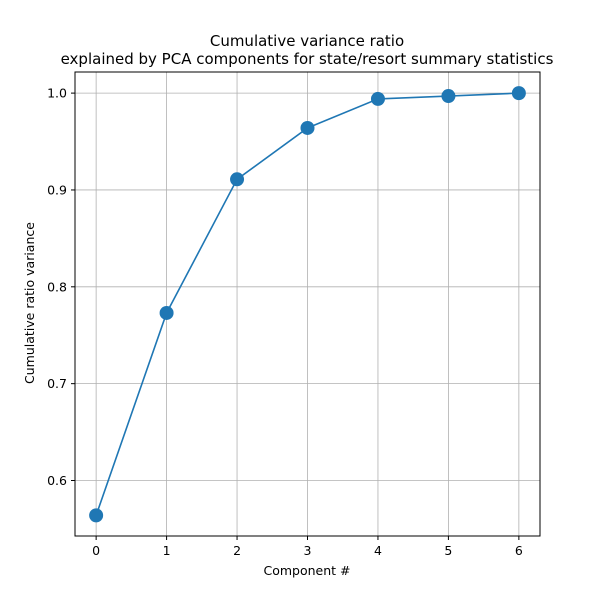 The height and width of the screenshot is (600, 600). Describe the element at coordinates (96, 550) in the screenshot. I see `x-tick-label-0: 0` at that location.